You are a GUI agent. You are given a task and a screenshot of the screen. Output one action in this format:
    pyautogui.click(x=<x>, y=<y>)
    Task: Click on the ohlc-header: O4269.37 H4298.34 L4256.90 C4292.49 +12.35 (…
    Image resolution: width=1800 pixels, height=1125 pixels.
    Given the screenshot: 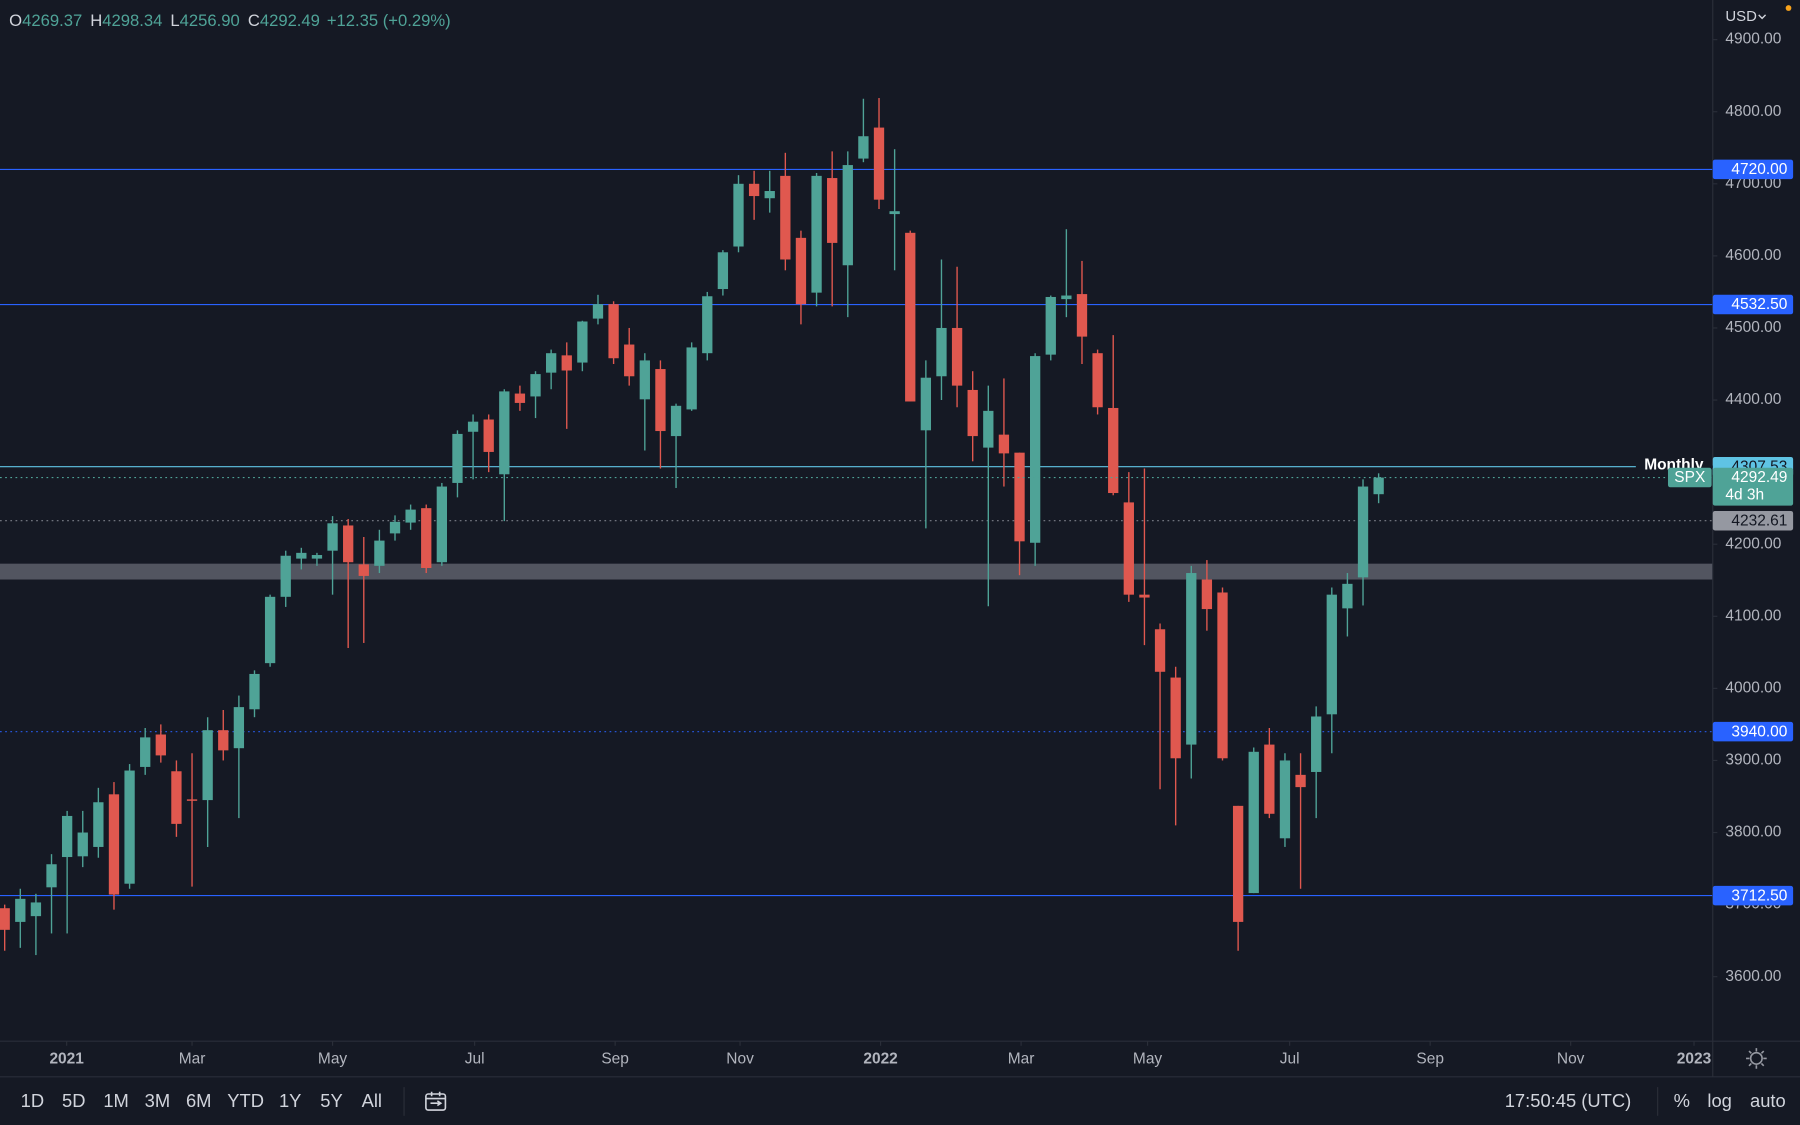 What is the action you would take?
    pyautogui.click(x=230, y=20)
    